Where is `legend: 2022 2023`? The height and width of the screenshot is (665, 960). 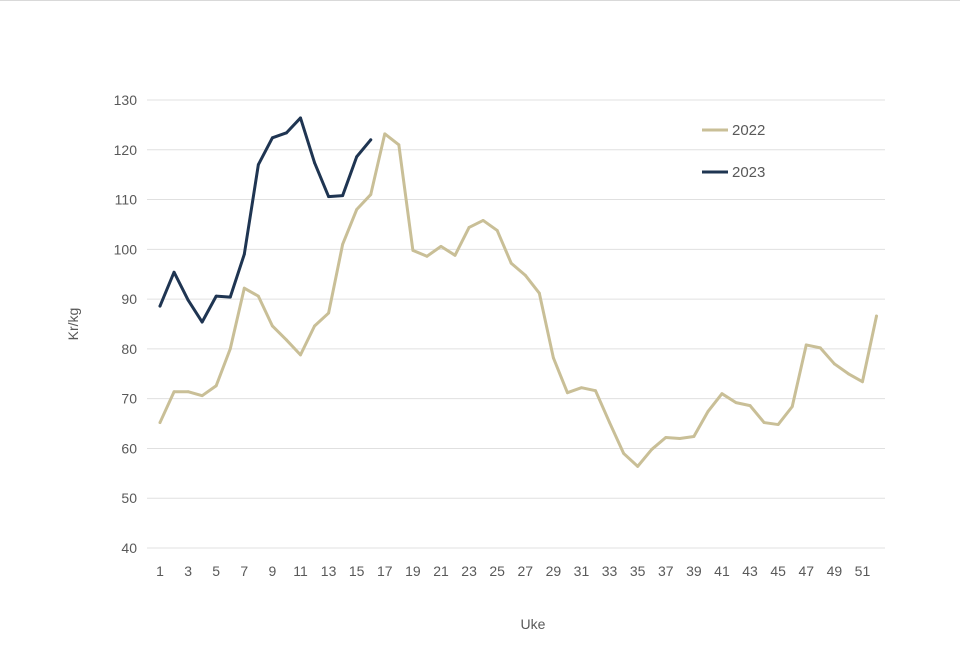
legend: 2022 2023 is located at coordinates (733, 151).